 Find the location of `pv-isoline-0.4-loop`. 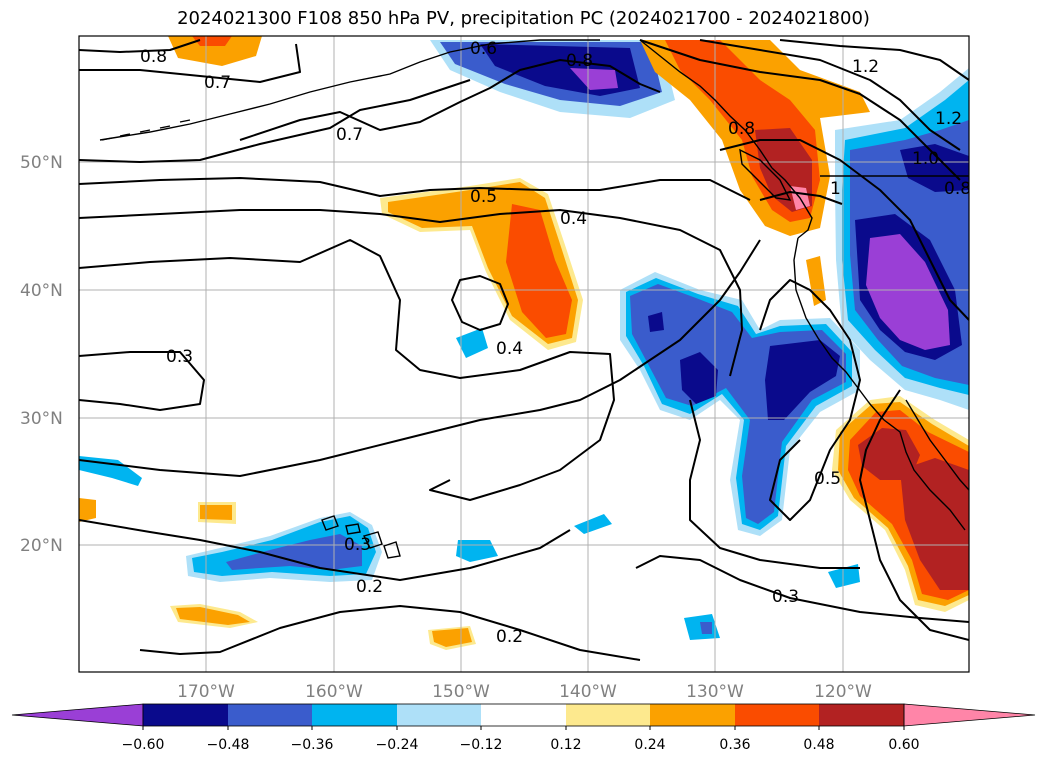

pv-isoline-0.4-loop is located at coordinates (480, 303).